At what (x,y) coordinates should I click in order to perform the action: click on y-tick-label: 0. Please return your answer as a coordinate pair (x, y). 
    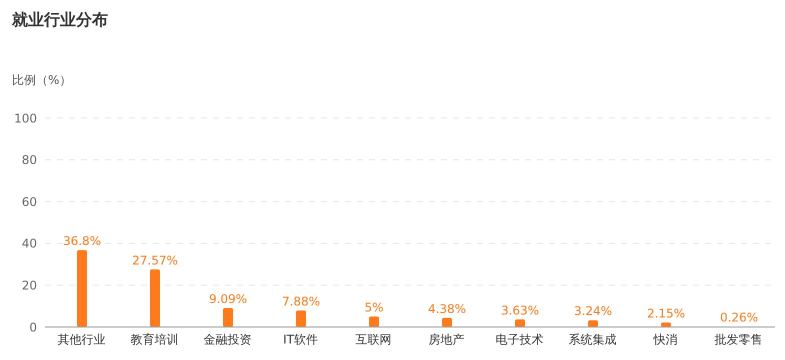
    Looking at the image, I should click on (33, 327).